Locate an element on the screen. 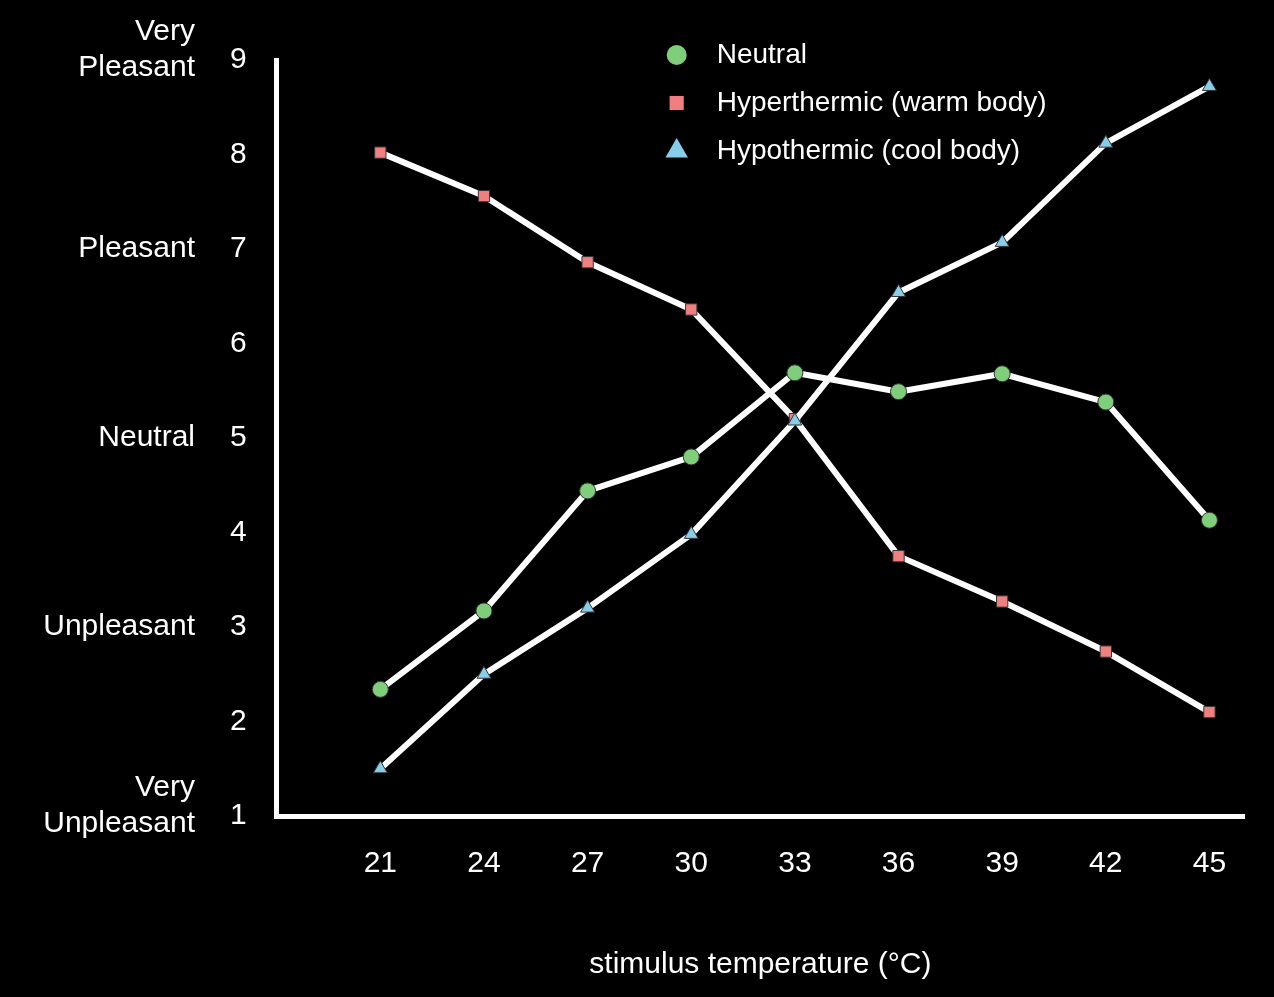  y-tick-label: 8 is located at coordinates (238, 152).